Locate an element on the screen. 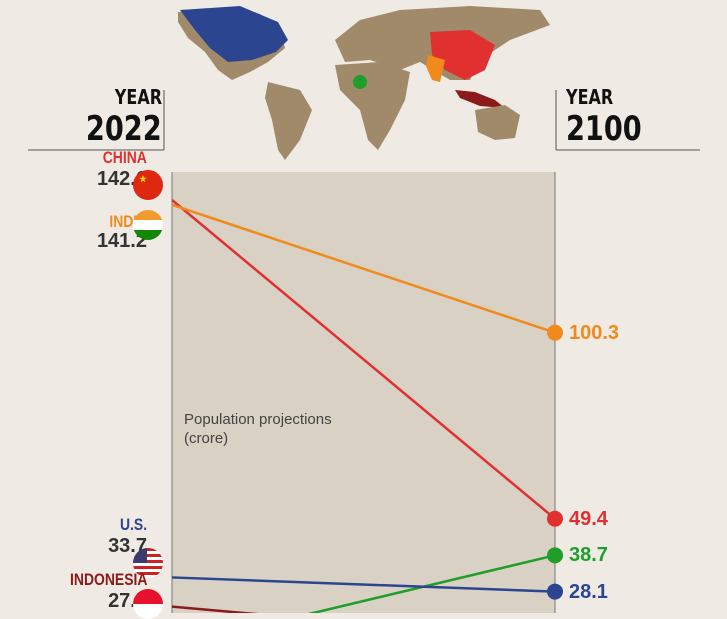 Image resolution: width=727 pixels, height=619 pixels. series-line-indonesia is located at coordinates (215, 609).